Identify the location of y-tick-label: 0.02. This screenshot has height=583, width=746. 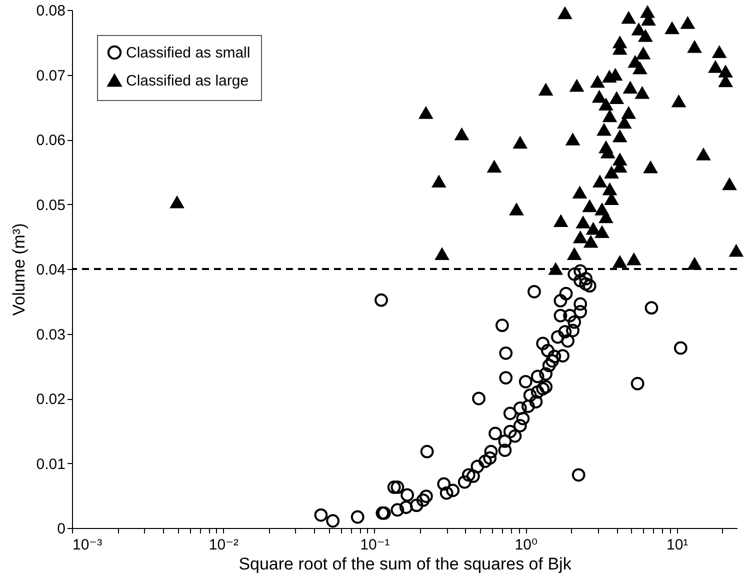
(51, 399).